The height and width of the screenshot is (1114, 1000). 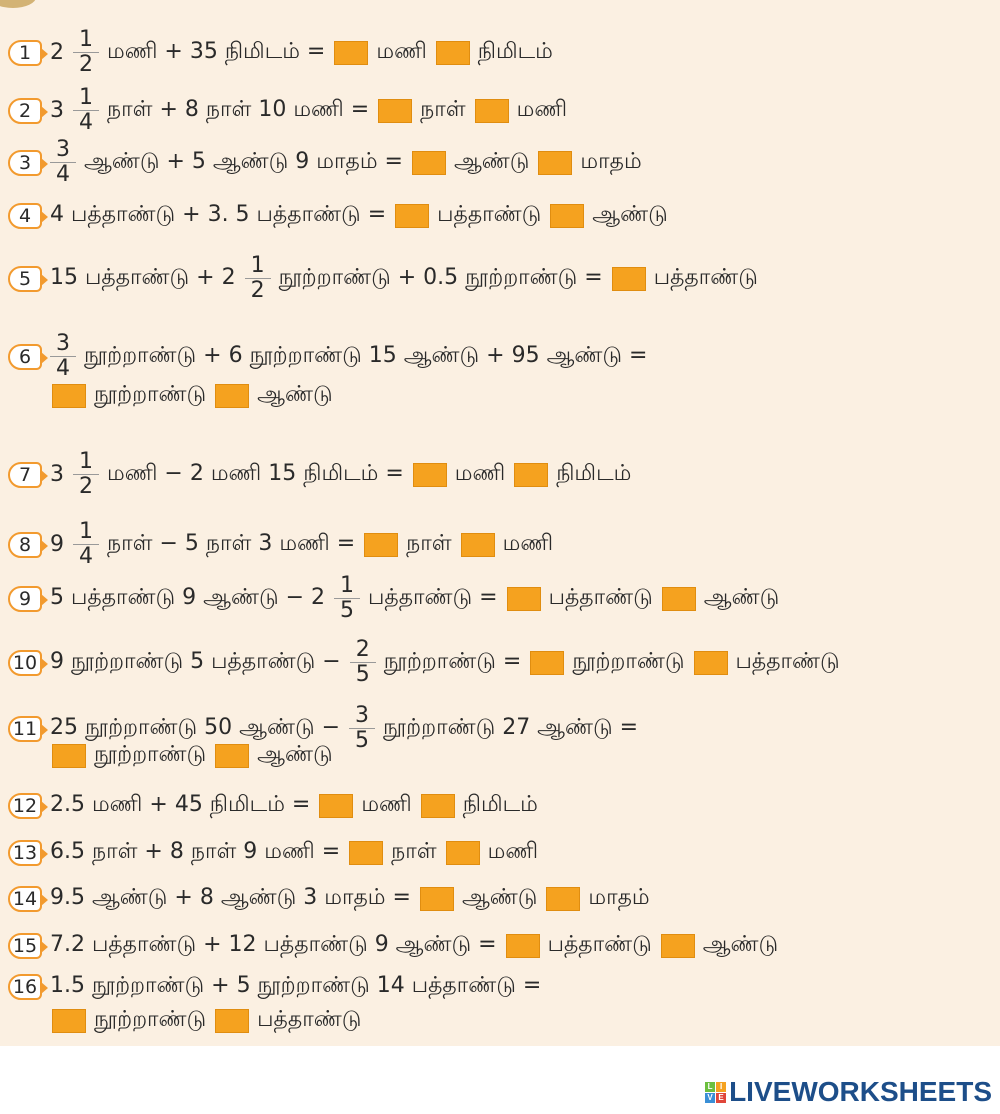 I want to click on problem-row: 3 3 4 ஆண்டு + 5 ஆண்டு 9 மாதம் = ஆண்டு மாதம், so click(x=329, y=162).